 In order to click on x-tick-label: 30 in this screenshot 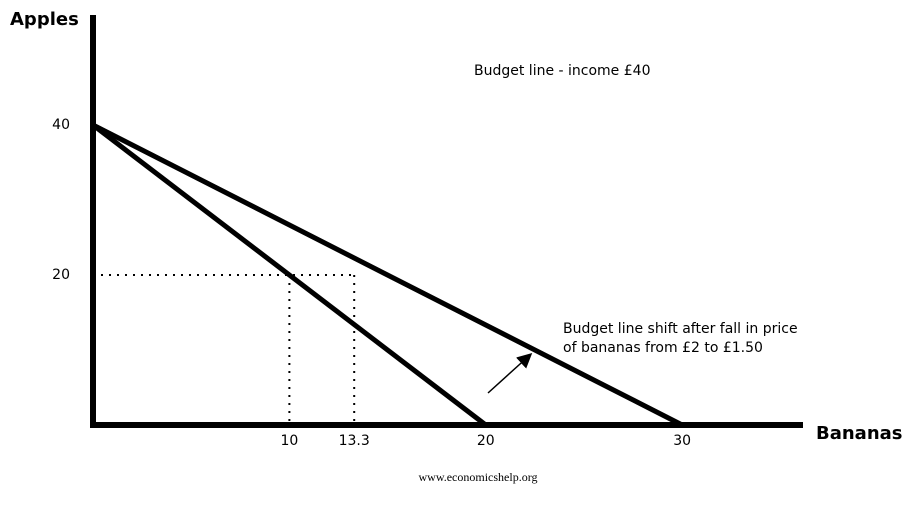, I will do `click(682, 441)`.